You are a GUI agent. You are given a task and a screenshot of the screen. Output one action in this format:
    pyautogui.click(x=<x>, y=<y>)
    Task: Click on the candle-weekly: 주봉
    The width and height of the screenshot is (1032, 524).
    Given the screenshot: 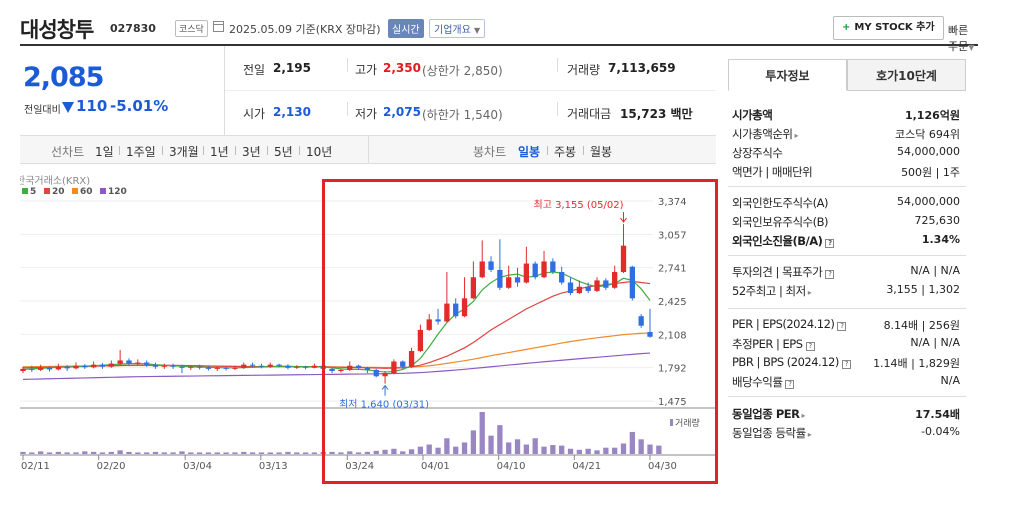 What is the action you would take?
    pyautogui.click(x=565, y=152)
    